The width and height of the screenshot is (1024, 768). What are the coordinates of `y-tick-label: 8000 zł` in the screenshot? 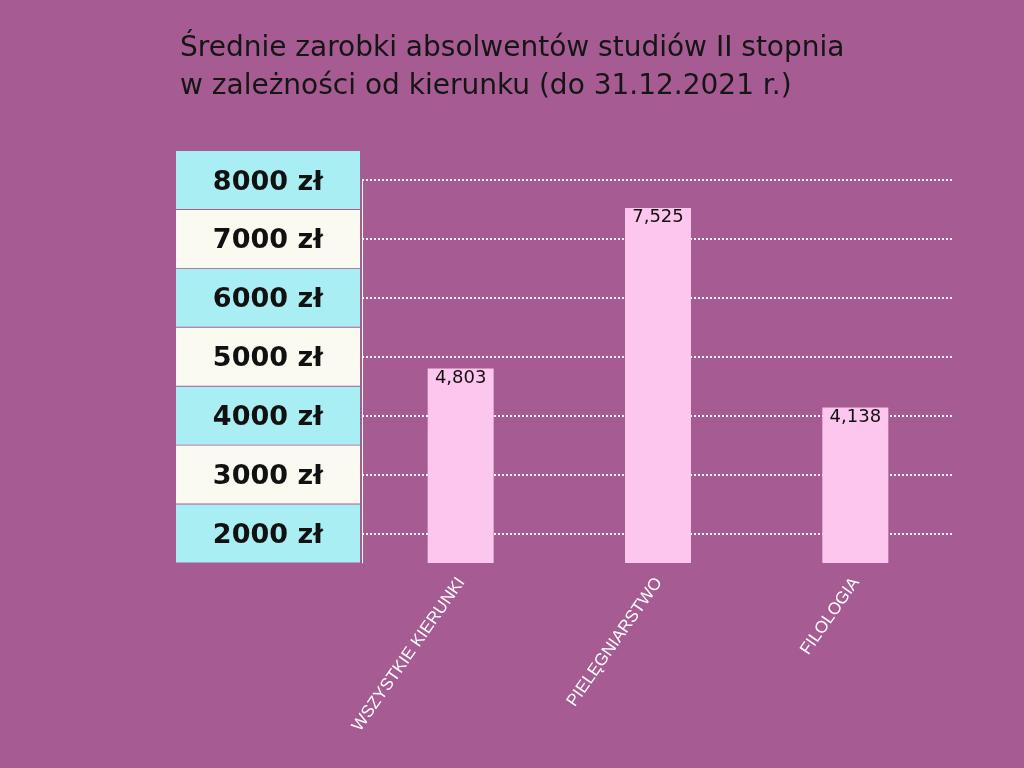 It's located at (268, 180).